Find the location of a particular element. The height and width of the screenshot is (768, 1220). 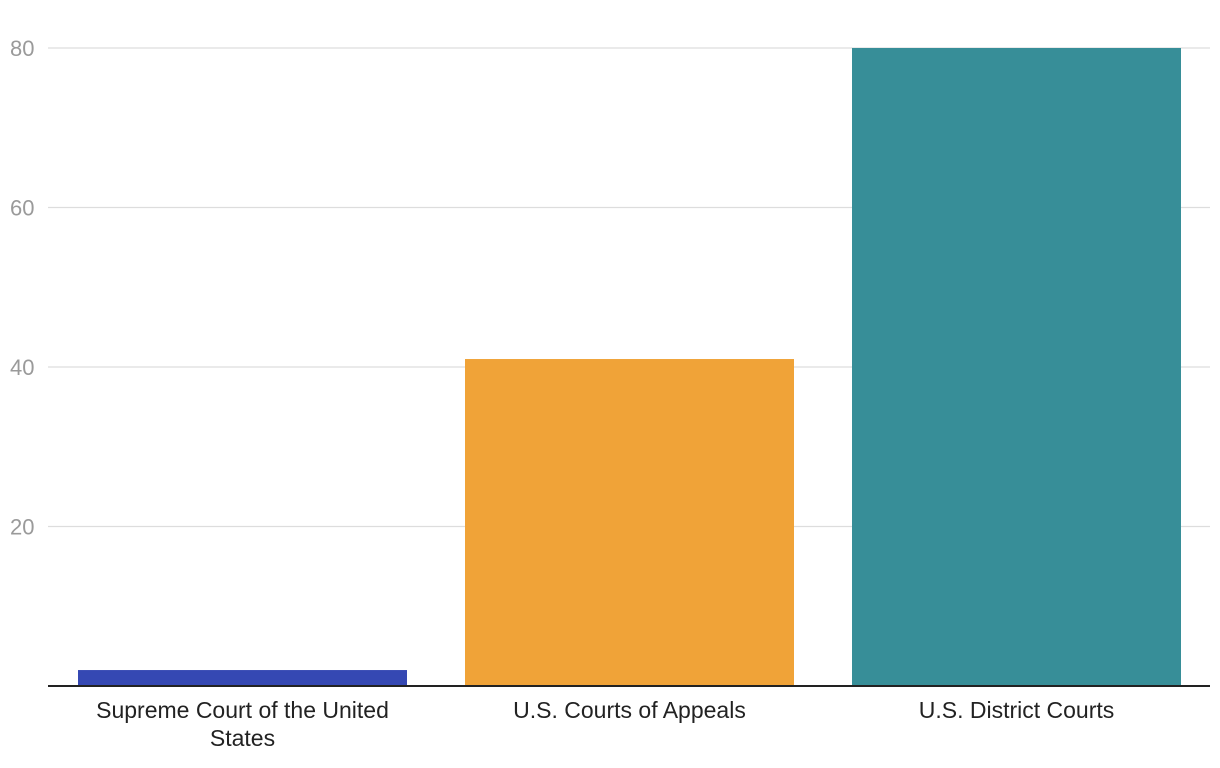

x-category-label-line: States is located at coordinates (242, 738).